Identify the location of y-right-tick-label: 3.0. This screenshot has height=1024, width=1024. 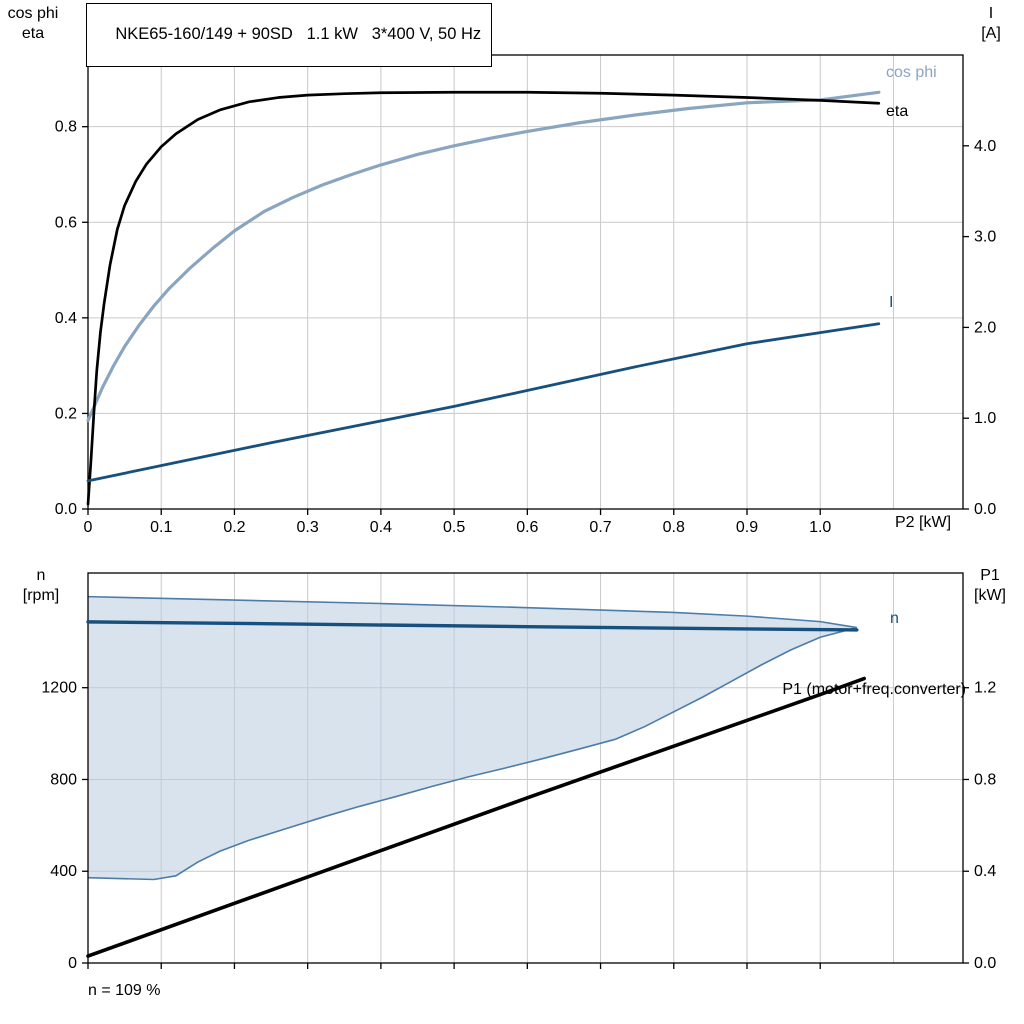
(985, 237).